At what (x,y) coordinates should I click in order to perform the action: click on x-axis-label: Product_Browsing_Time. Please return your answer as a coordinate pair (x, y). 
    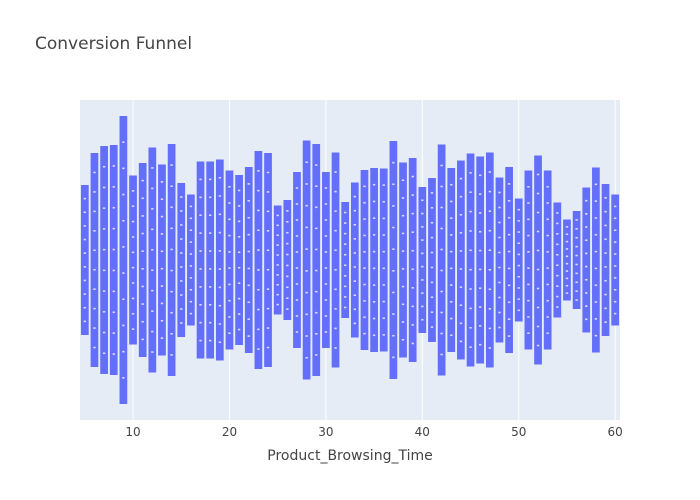
    Looking at the image, I should click on (349, 456).